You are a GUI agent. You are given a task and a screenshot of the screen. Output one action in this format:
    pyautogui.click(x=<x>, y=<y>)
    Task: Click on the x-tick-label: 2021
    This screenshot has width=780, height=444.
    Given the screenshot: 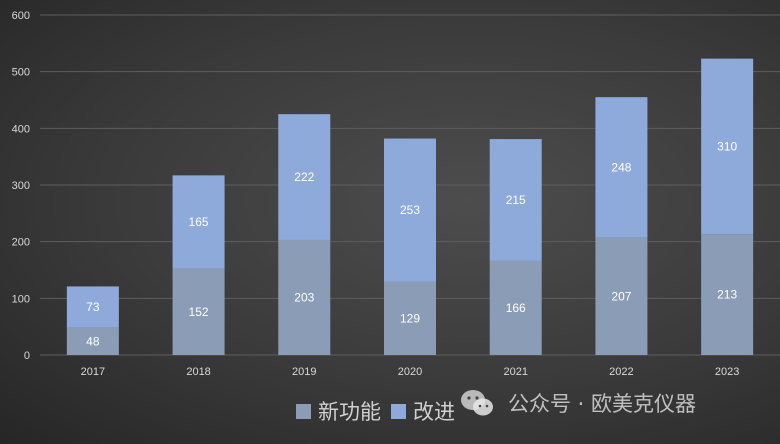 What is the action you would take?
    pyautogui.click(x=515, y=372)
    